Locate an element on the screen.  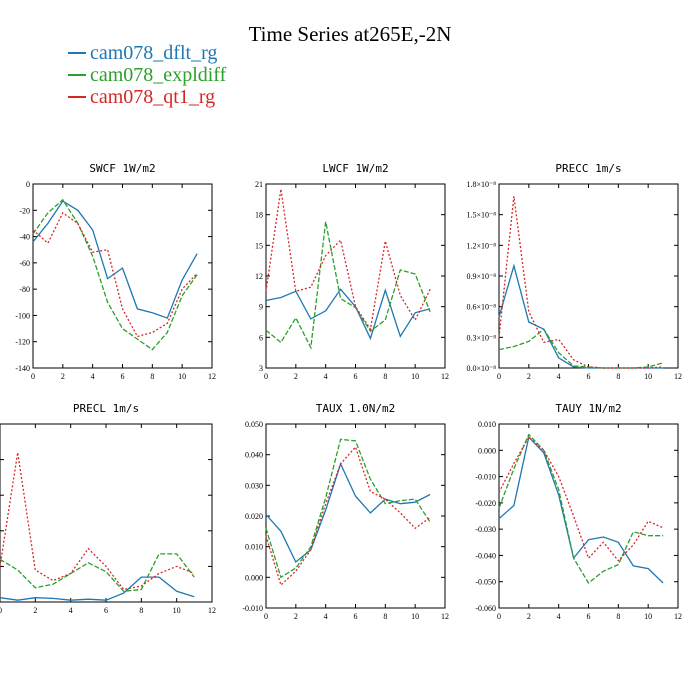
p3-xtick-label: 4 is located at coordinates (71, 610).